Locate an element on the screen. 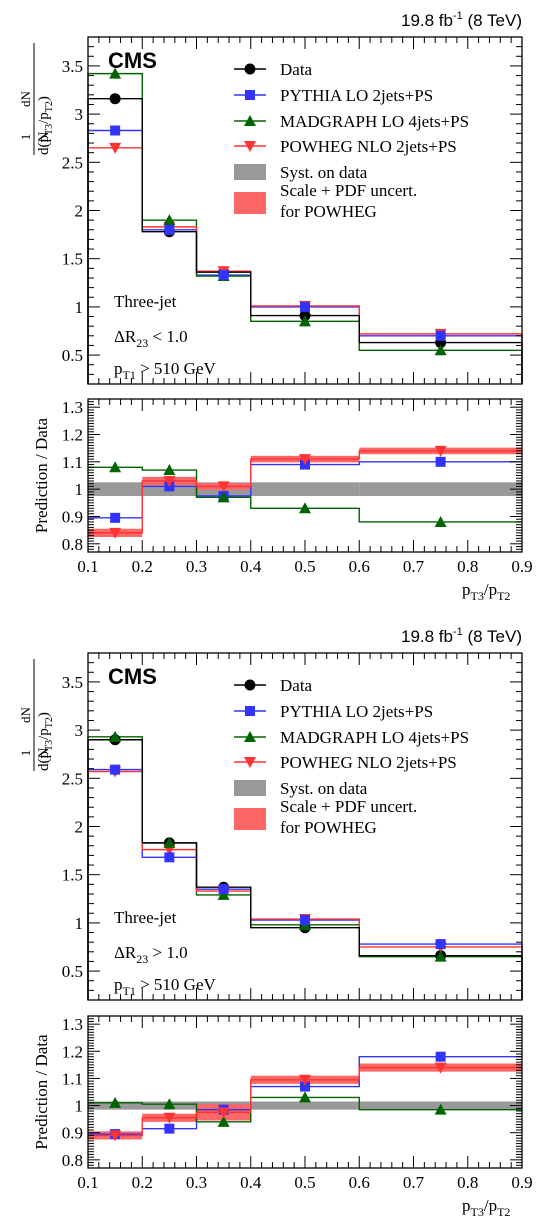  ylabel-dn: dN is located at coordinates (25, 714).